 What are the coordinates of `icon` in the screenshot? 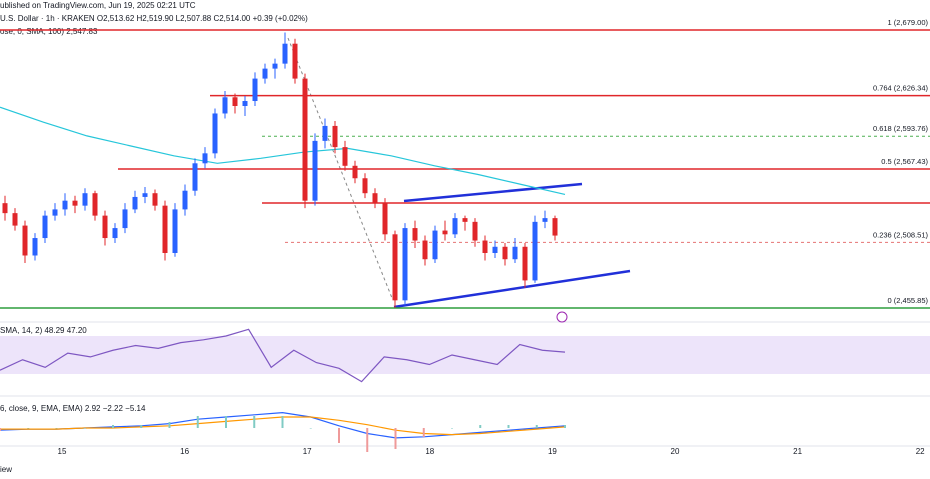 It's located at (562, 317).